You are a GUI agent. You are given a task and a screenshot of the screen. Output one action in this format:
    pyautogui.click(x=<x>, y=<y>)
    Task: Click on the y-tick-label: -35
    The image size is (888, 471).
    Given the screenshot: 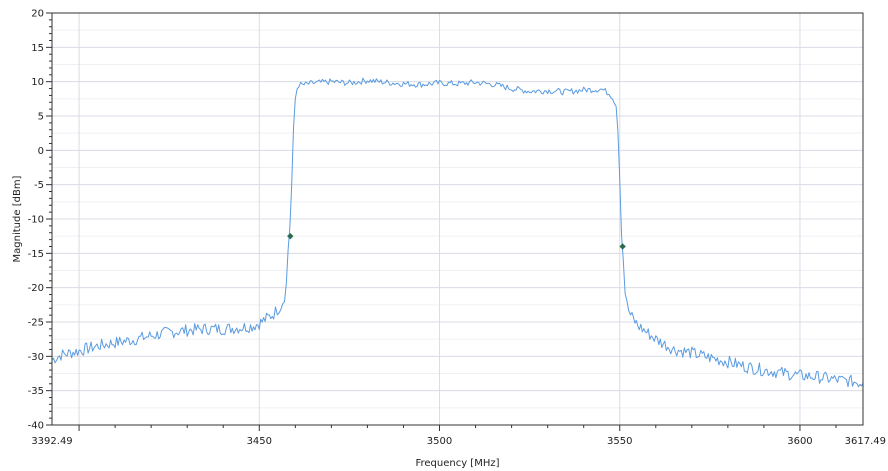 What is the action you would take?
    pyautogui.click(x=36, y=391)
    